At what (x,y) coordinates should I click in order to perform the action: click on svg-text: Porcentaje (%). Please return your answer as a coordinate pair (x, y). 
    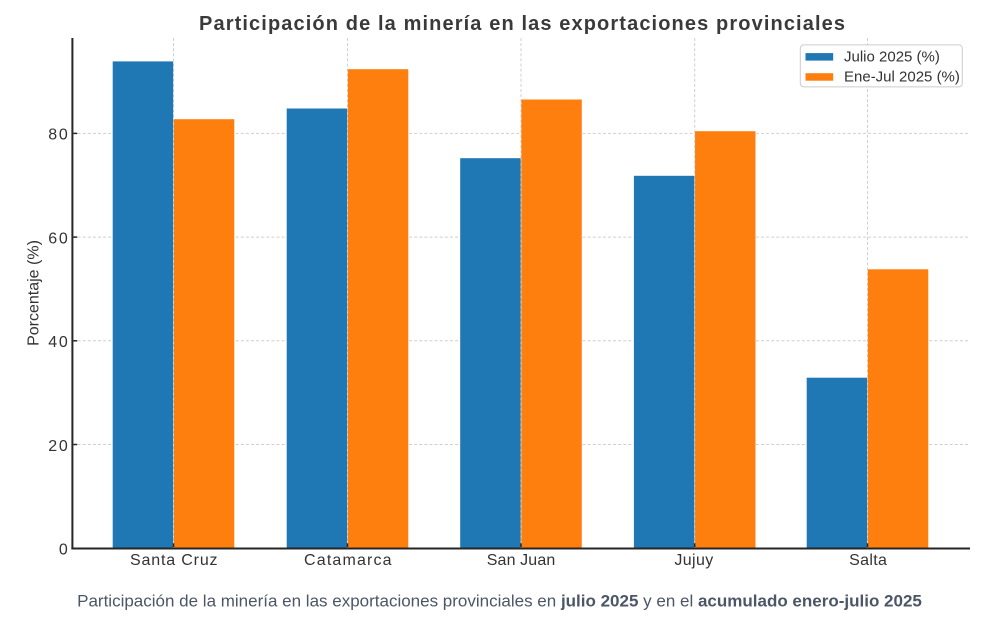
    Looking at the image, I should click on (34, 293).